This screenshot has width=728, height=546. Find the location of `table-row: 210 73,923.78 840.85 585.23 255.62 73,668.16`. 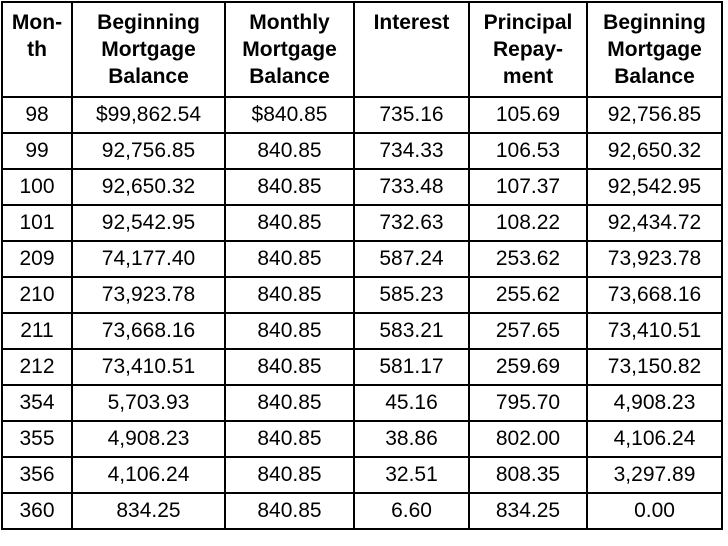

table-row: 210 73,923.78 840.85 585.23 255.62 73,668.16 is located at coordinates (362, 295).